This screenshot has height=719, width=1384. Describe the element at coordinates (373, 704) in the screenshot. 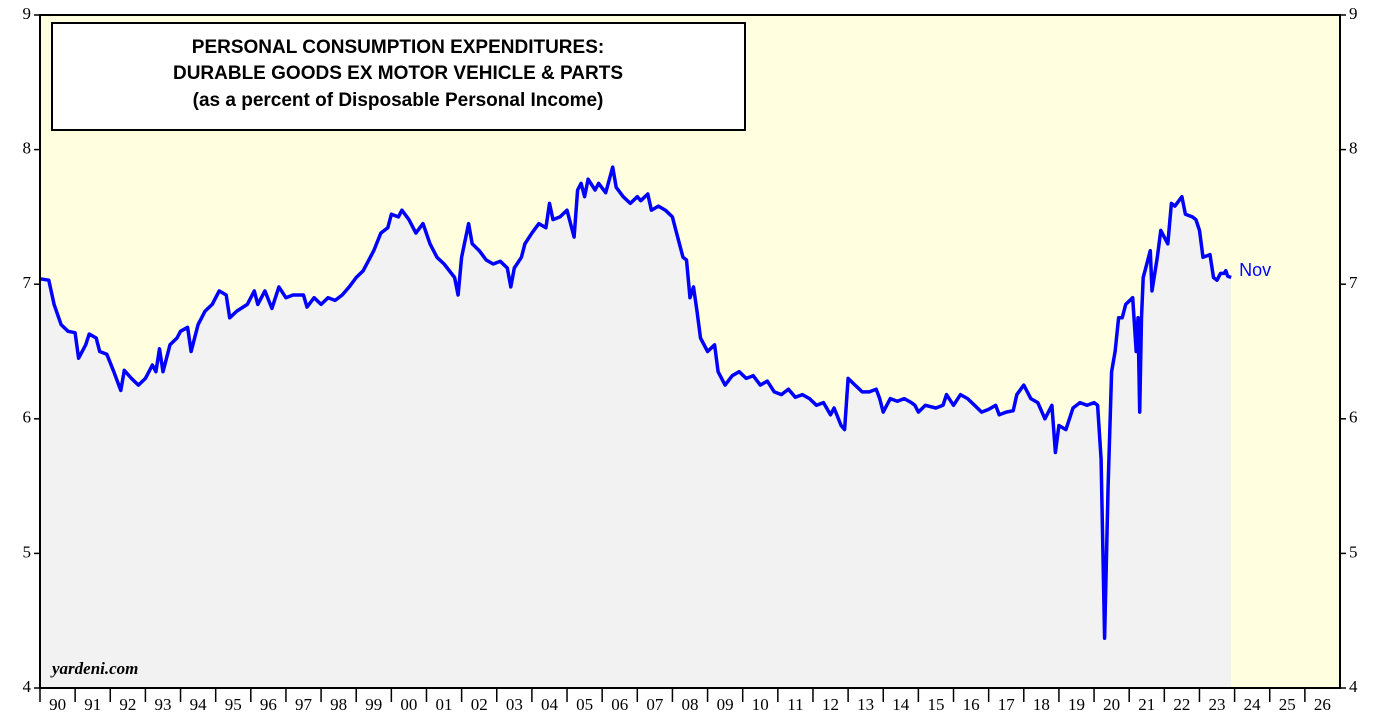

I see `x-tick-label: 99` at that location.